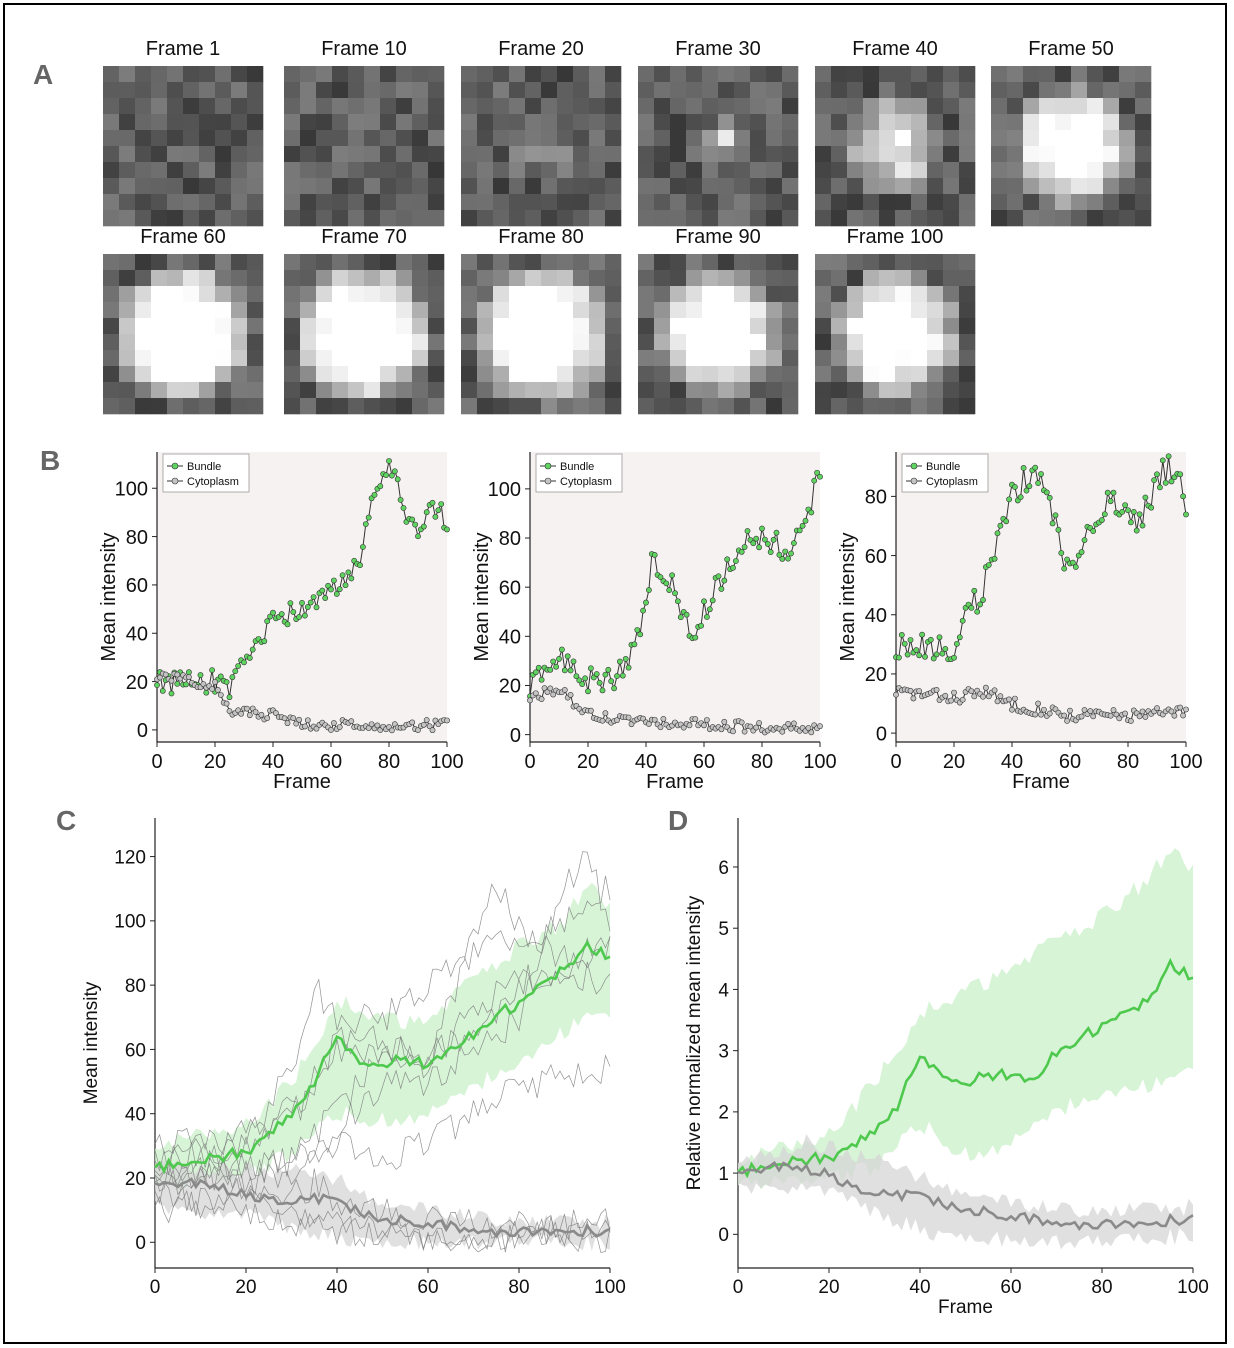 This screenshot has height=1348, width=1234. Describe the element at coordinates (895, 237) in the screenshot. I see `frame-label: Frame 100` at that location.